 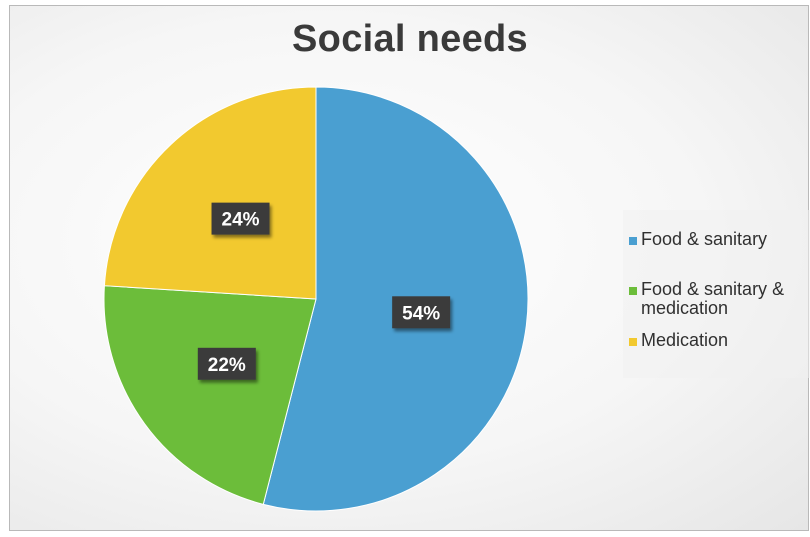 What do you see at coordinates (324, 291) in the screenshot?
I see `pie-data-labels: 54% 22% 24%` at bounding box center [324, 291].